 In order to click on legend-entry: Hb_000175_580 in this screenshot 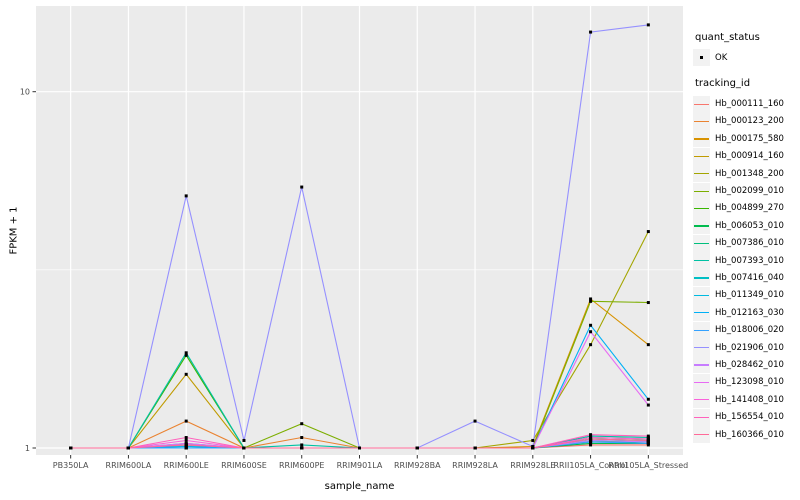, I will do `click(746, 139)`.